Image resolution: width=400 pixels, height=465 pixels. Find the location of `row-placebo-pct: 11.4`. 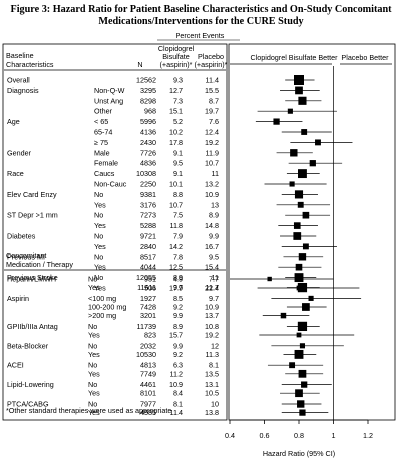

row-placebo-pct: 11.4 is located at coordinates (212, 80).